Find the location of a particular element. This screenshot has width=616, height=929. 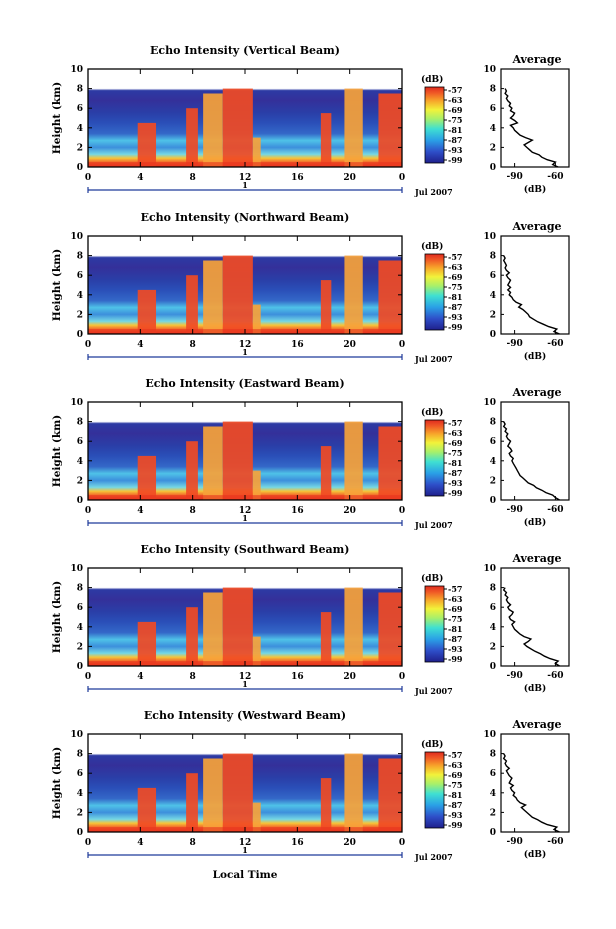

panel-title: Echo Intensity (Northward Beam) is located at coordinates (245, 217).